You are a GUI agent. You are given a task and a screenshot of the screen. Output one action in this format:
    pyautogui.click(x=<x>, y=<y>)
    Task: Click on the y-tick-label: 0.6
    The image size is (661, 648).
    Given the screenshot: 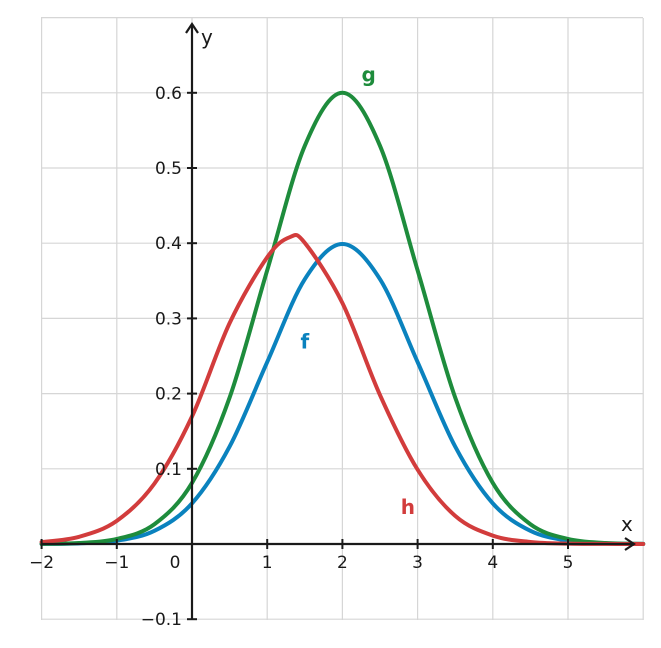 What is the action you would take?
    pyautogui.click(x=168, y=94)
    